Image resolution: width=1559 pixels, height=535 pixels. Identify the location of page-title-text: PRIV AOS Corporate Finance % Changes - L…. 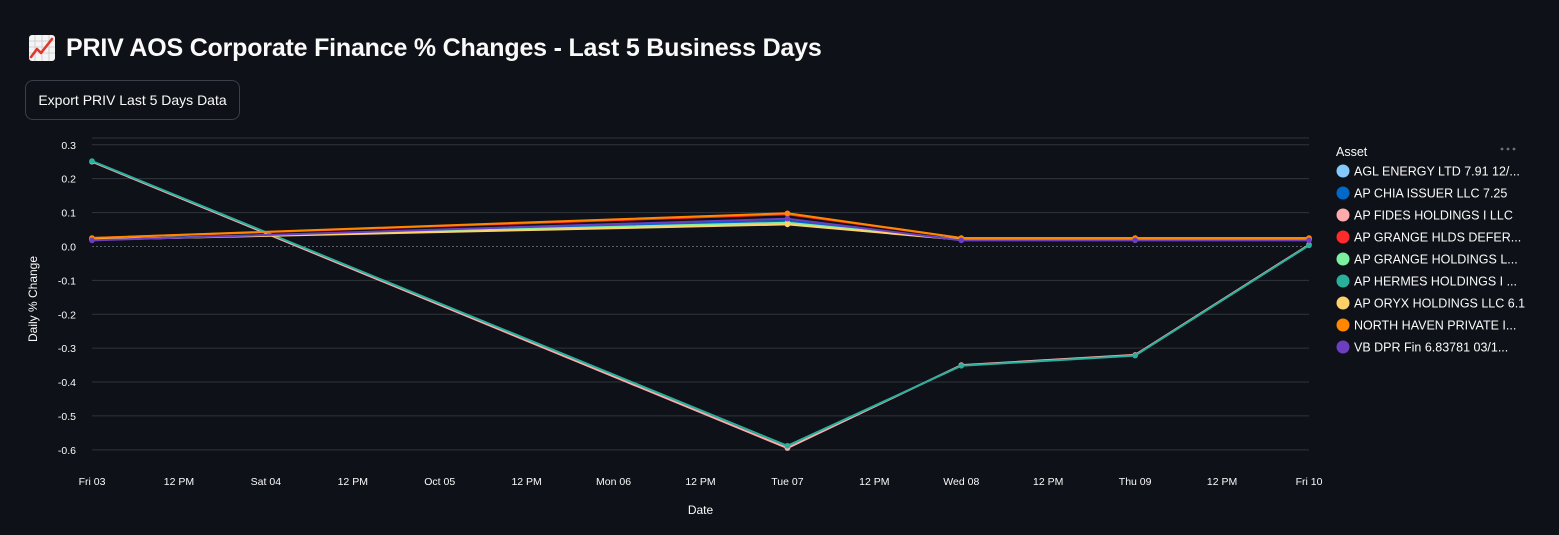
(444, 47).